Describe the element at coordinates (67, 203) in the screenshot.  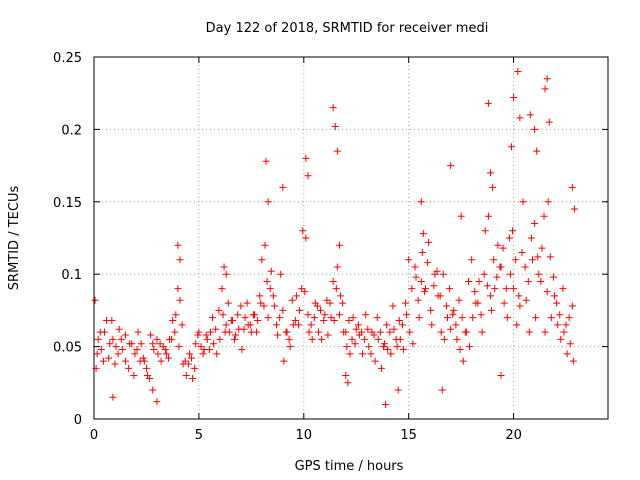
I see `y-tick-label: 0.15` at that location.